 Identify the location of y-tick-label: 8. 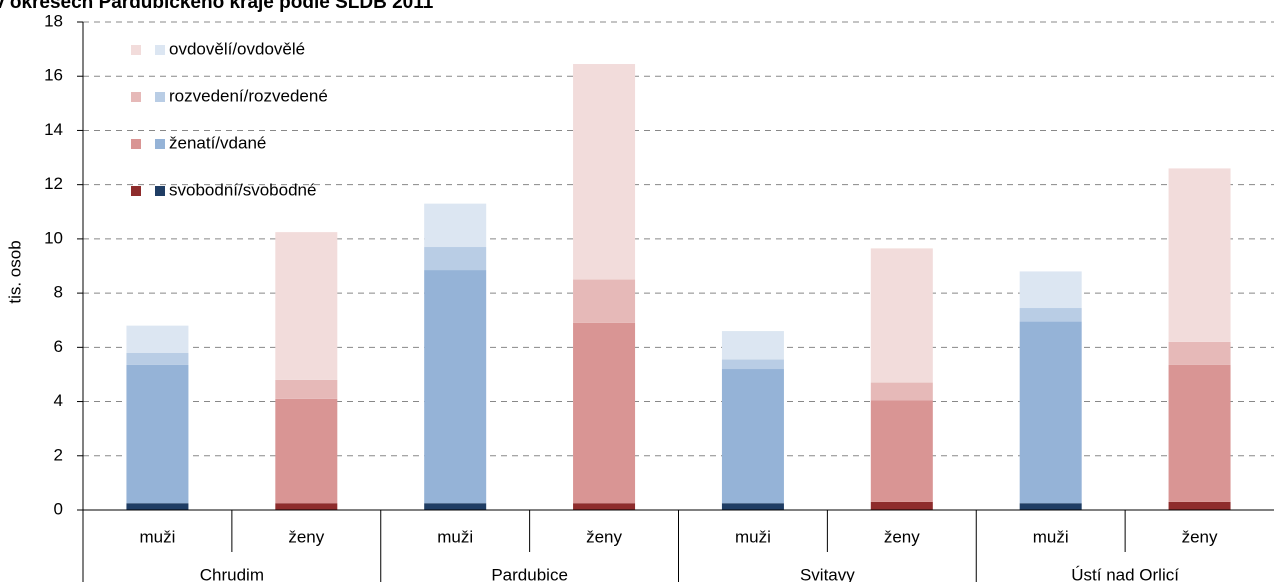
(58, 292).